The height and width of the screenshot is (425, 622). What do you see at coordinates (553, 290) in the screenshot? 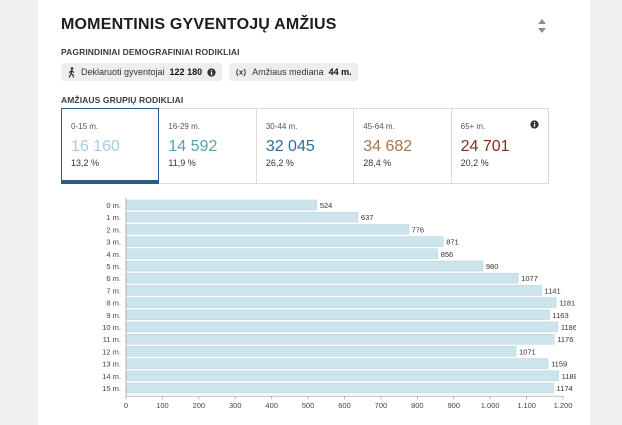
I see `data-label: 1141` at bounding box center [553, 290].